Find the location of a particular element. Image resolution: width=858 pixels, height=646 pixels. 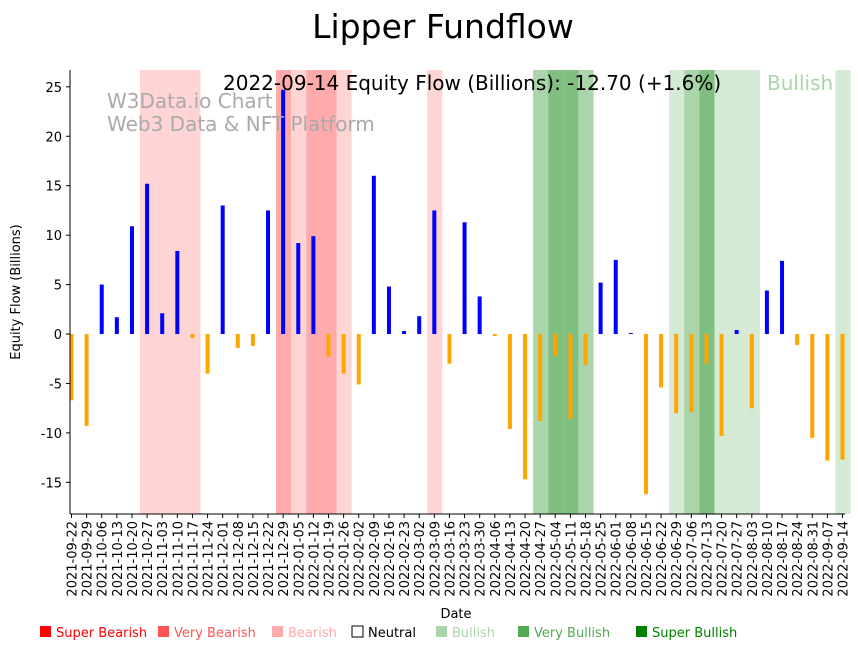

x-tick-label: 2022-03-09 is located at coordinates (435, 559).